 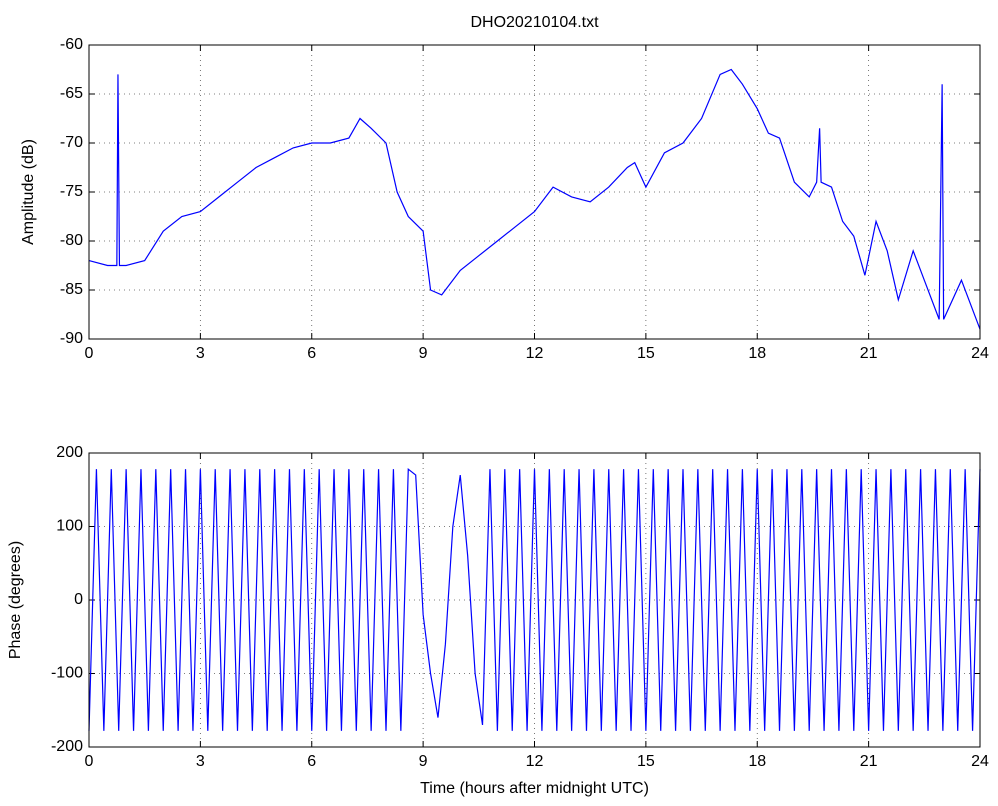 I want to click on y-tick-label: -60, so click(x=71, y=44).